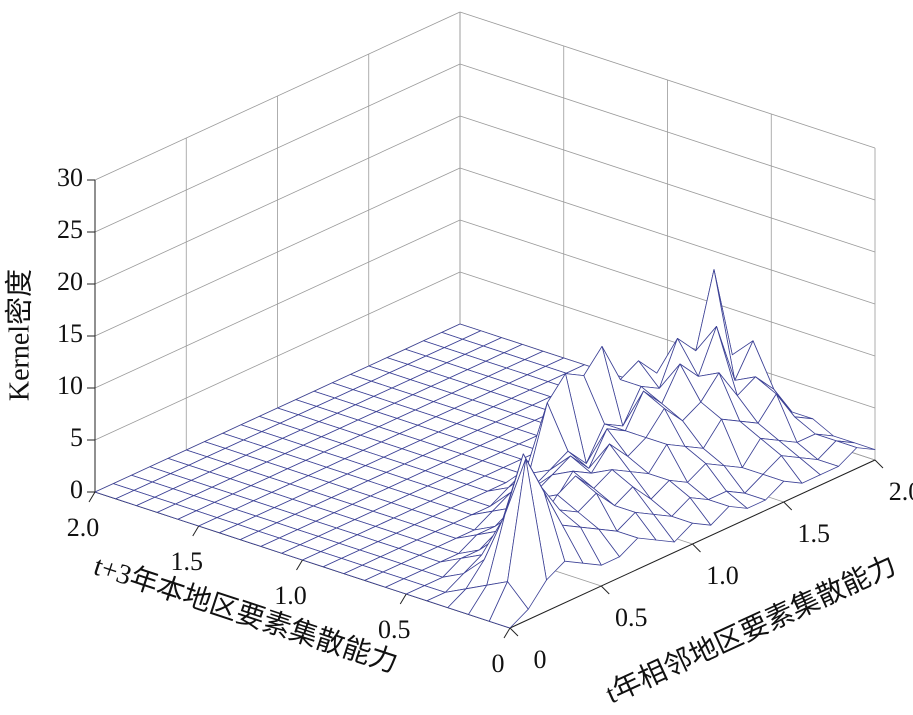 The width and height of the screenshot is (913, 715). What do you see at coordinates (70, 177) in the screenshot?
I see `z-tick-label: 30` at bounding box center [70, 177].